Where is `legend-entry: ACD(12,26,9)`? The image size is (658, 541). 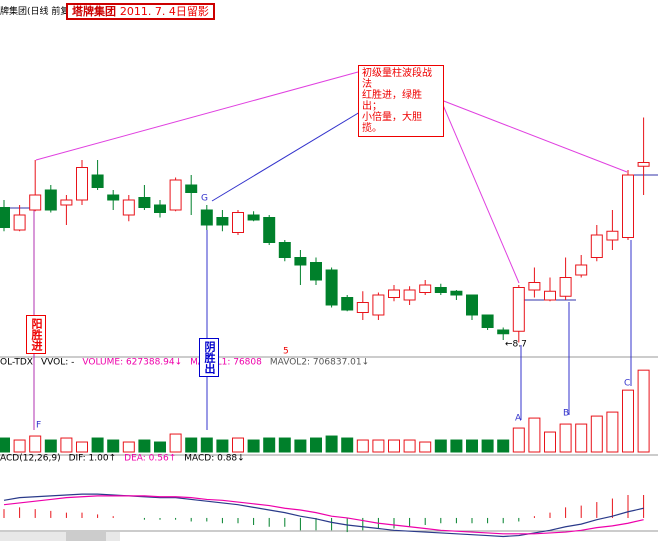
legend-entry: ACD(12,26,9) is located at coordinates (30, 459).